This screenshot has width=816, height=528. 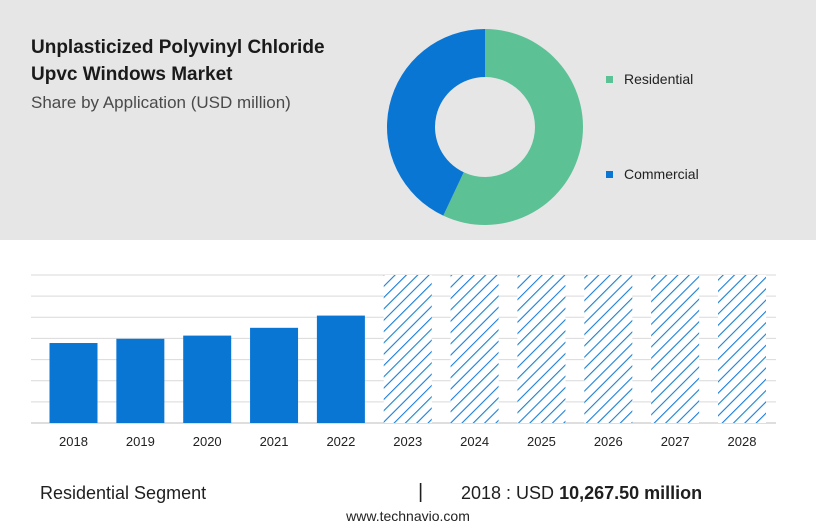 I want to click on chart-subtitle: Share by Application (USD million), so click(x=161, y=102).